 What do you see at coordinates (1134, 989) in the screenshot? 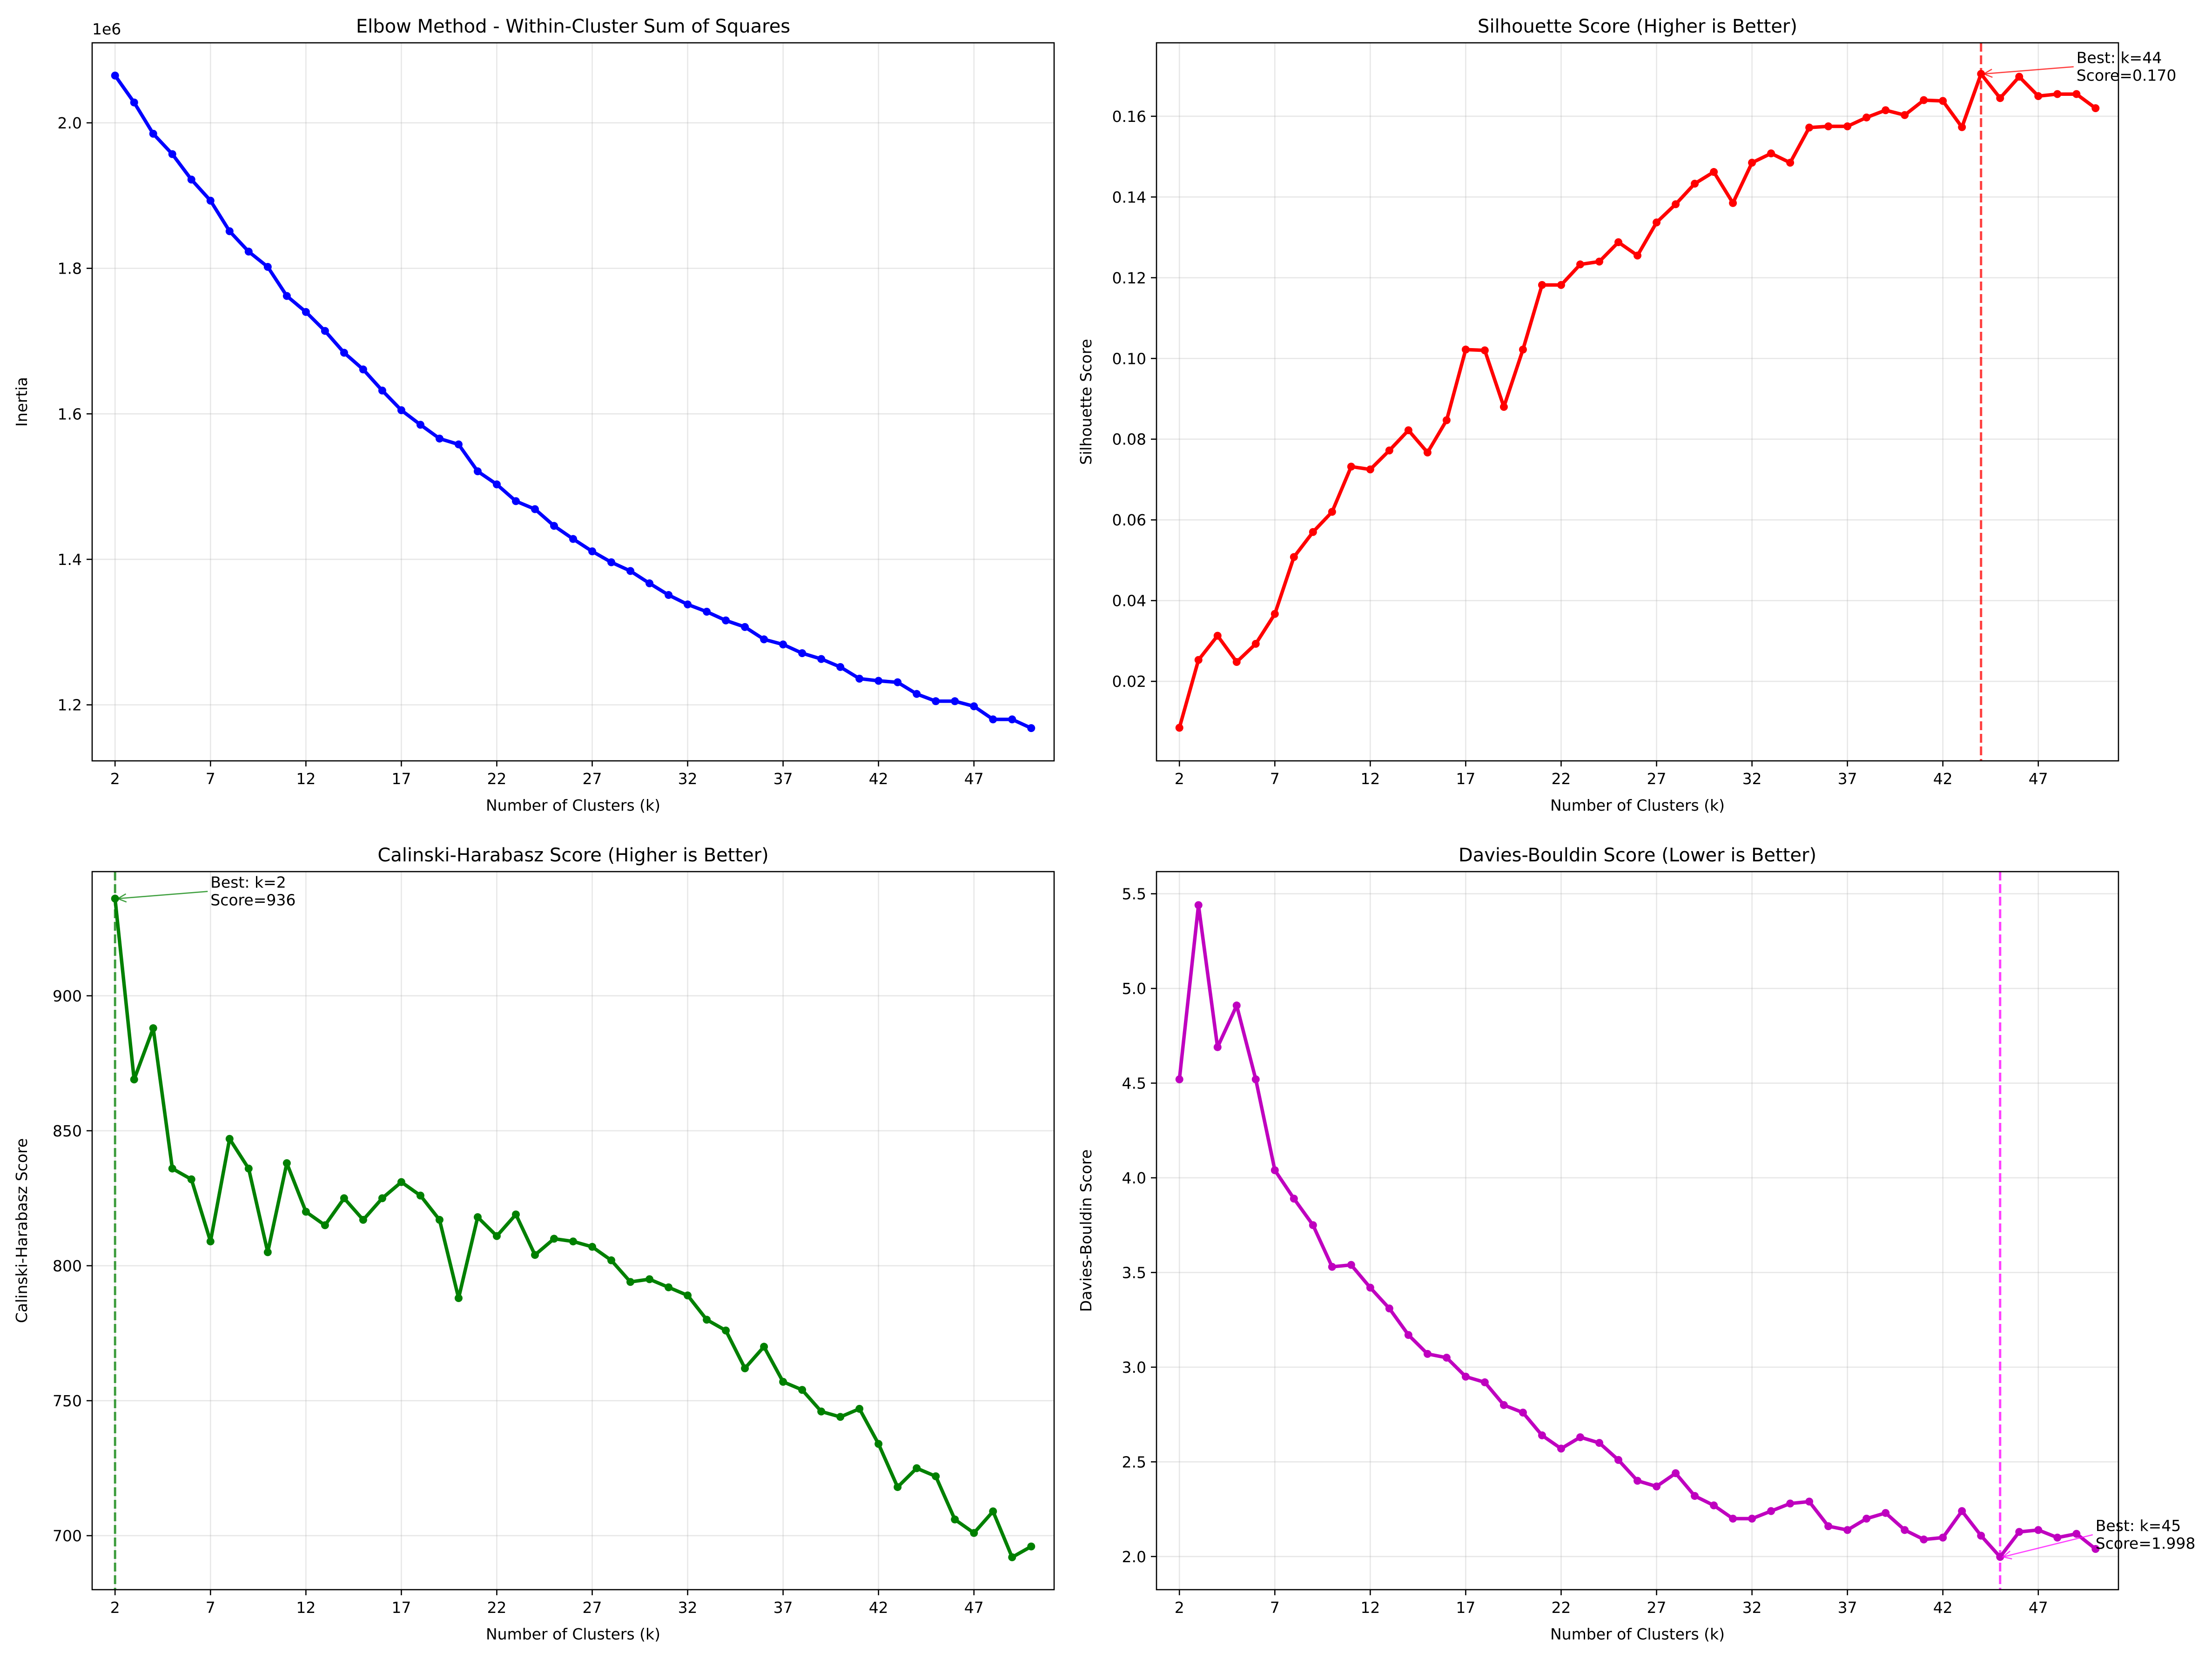
I see `y-tick-label: 5.0` at bounding box center [1134, 989].